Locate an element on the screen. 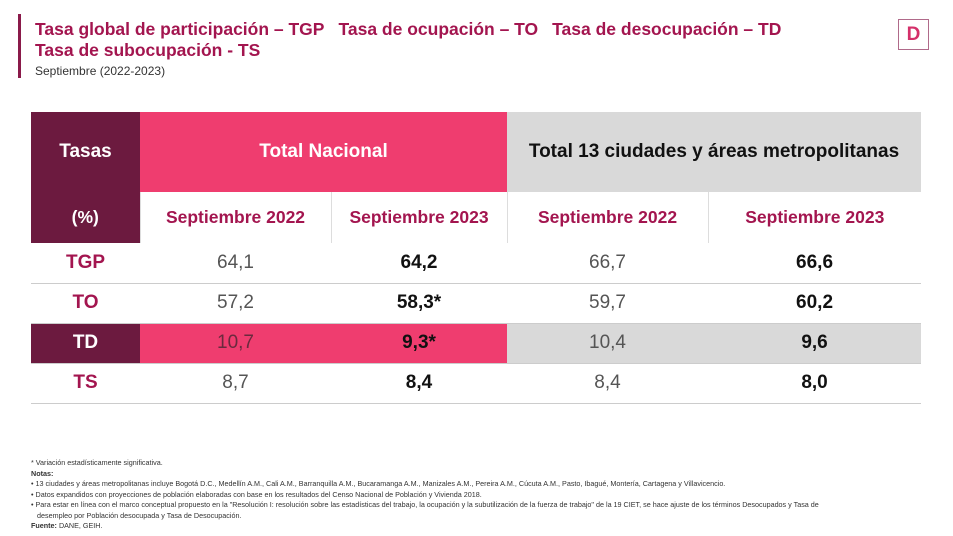 The width and height of the screenshot is (953, 536). corner-header: Tasas is located at coordinates (85, 152).